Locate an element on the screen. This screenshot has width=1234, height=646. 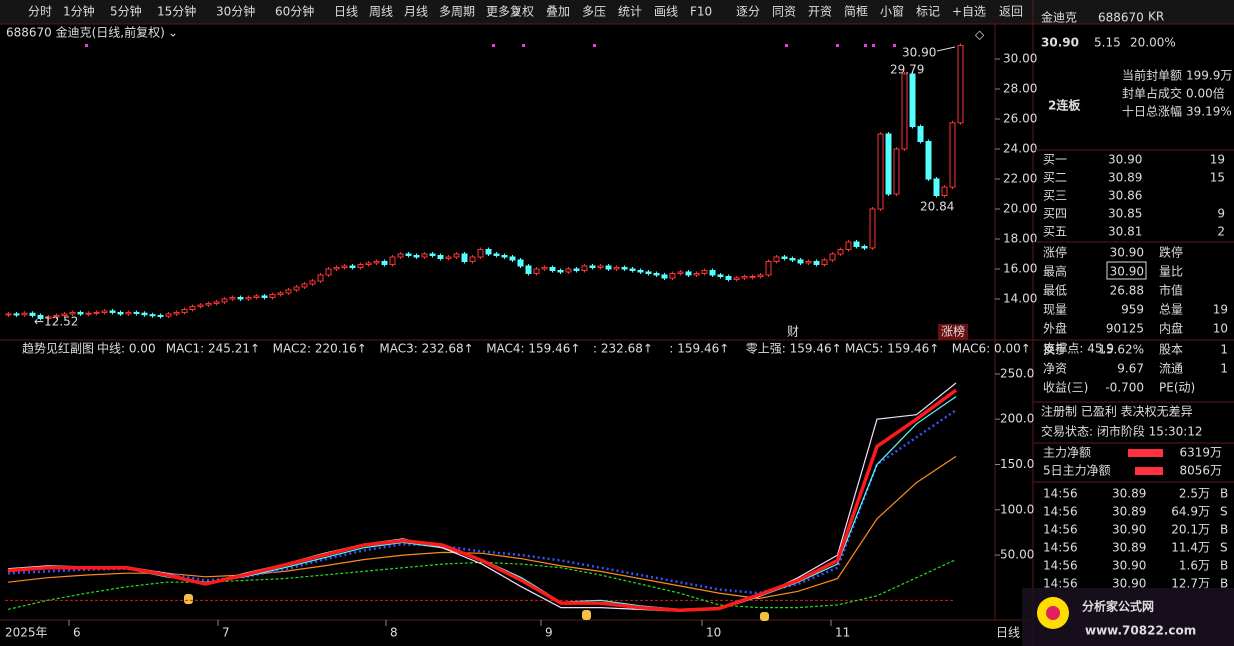
pct: 20.00% is located at coordinates (1153, 43).